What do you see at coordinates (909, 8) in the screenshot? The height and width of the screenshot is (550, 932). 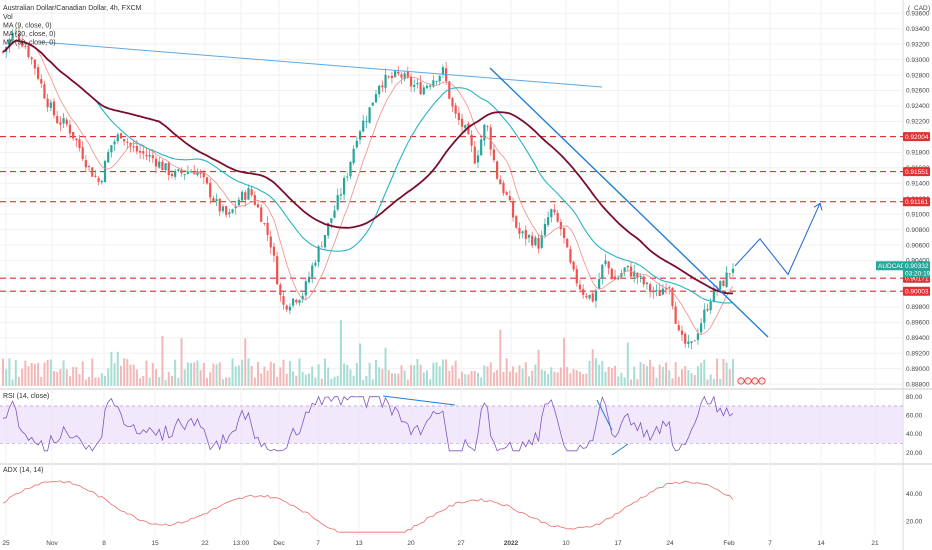 I see `currency-paren: (` at bounding box center [909, 8].